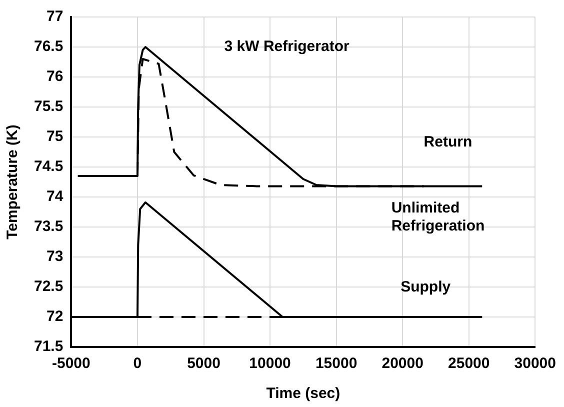  I want to click on x-tick-label: 25000, so click(469, 363).